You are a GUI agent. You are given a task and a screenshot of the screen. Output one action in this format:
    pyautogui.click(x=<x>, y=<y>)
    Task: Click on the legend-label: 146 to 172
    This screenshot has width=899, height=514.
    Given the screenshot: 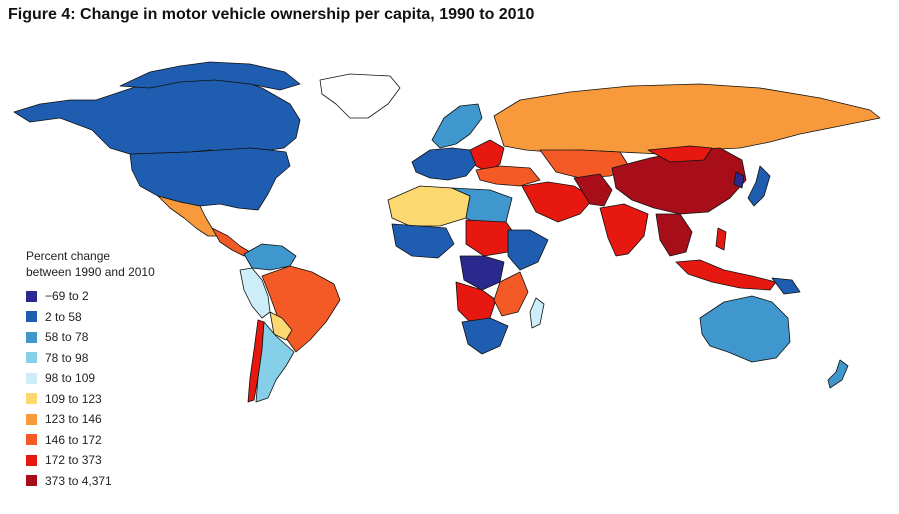 What is the action you would take?
    pyautogui.click(x=73, y=439)
    